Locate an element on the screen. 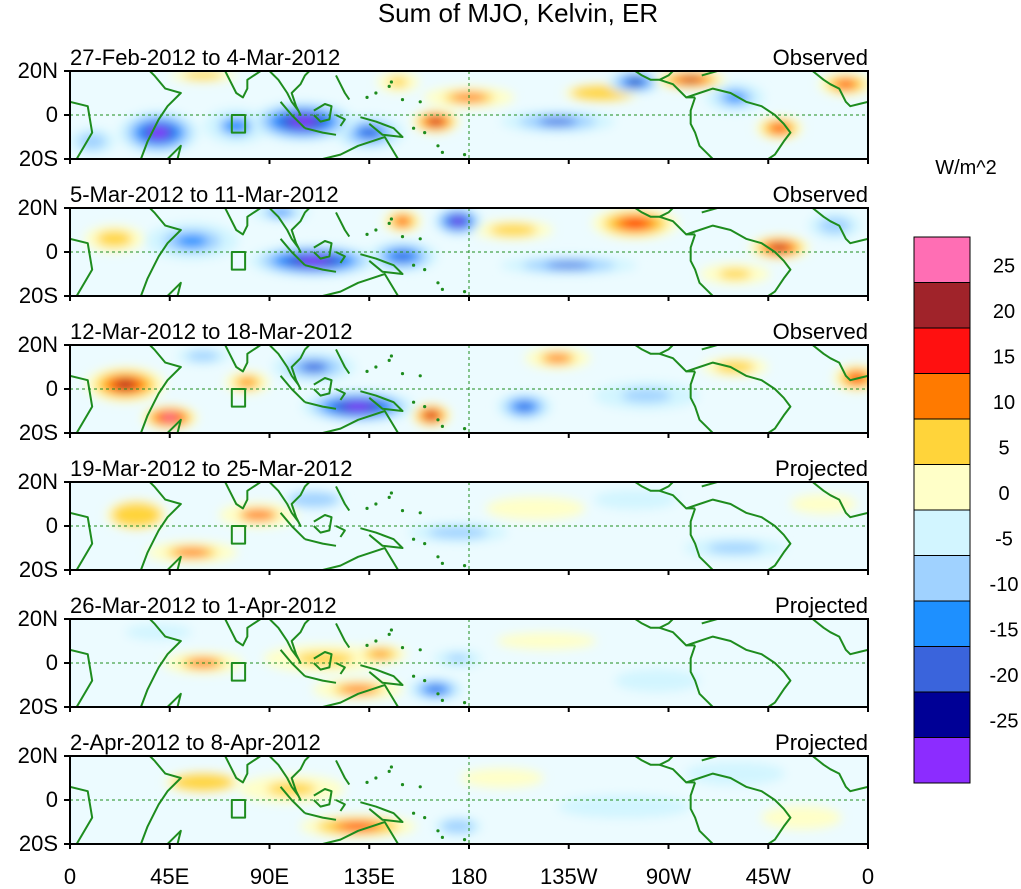 This screenshot has height=889, width=1021. panel-status: Projected is located at coordinates (821, 605).